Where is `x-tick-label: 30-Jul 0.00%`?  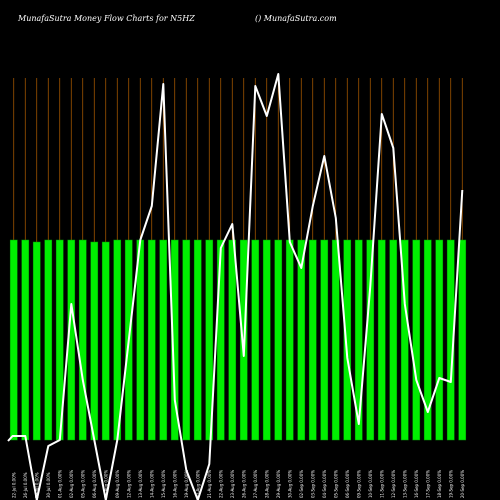
x-tick-label: 30-Jul 0.00% is located at coordinates (48, 485).